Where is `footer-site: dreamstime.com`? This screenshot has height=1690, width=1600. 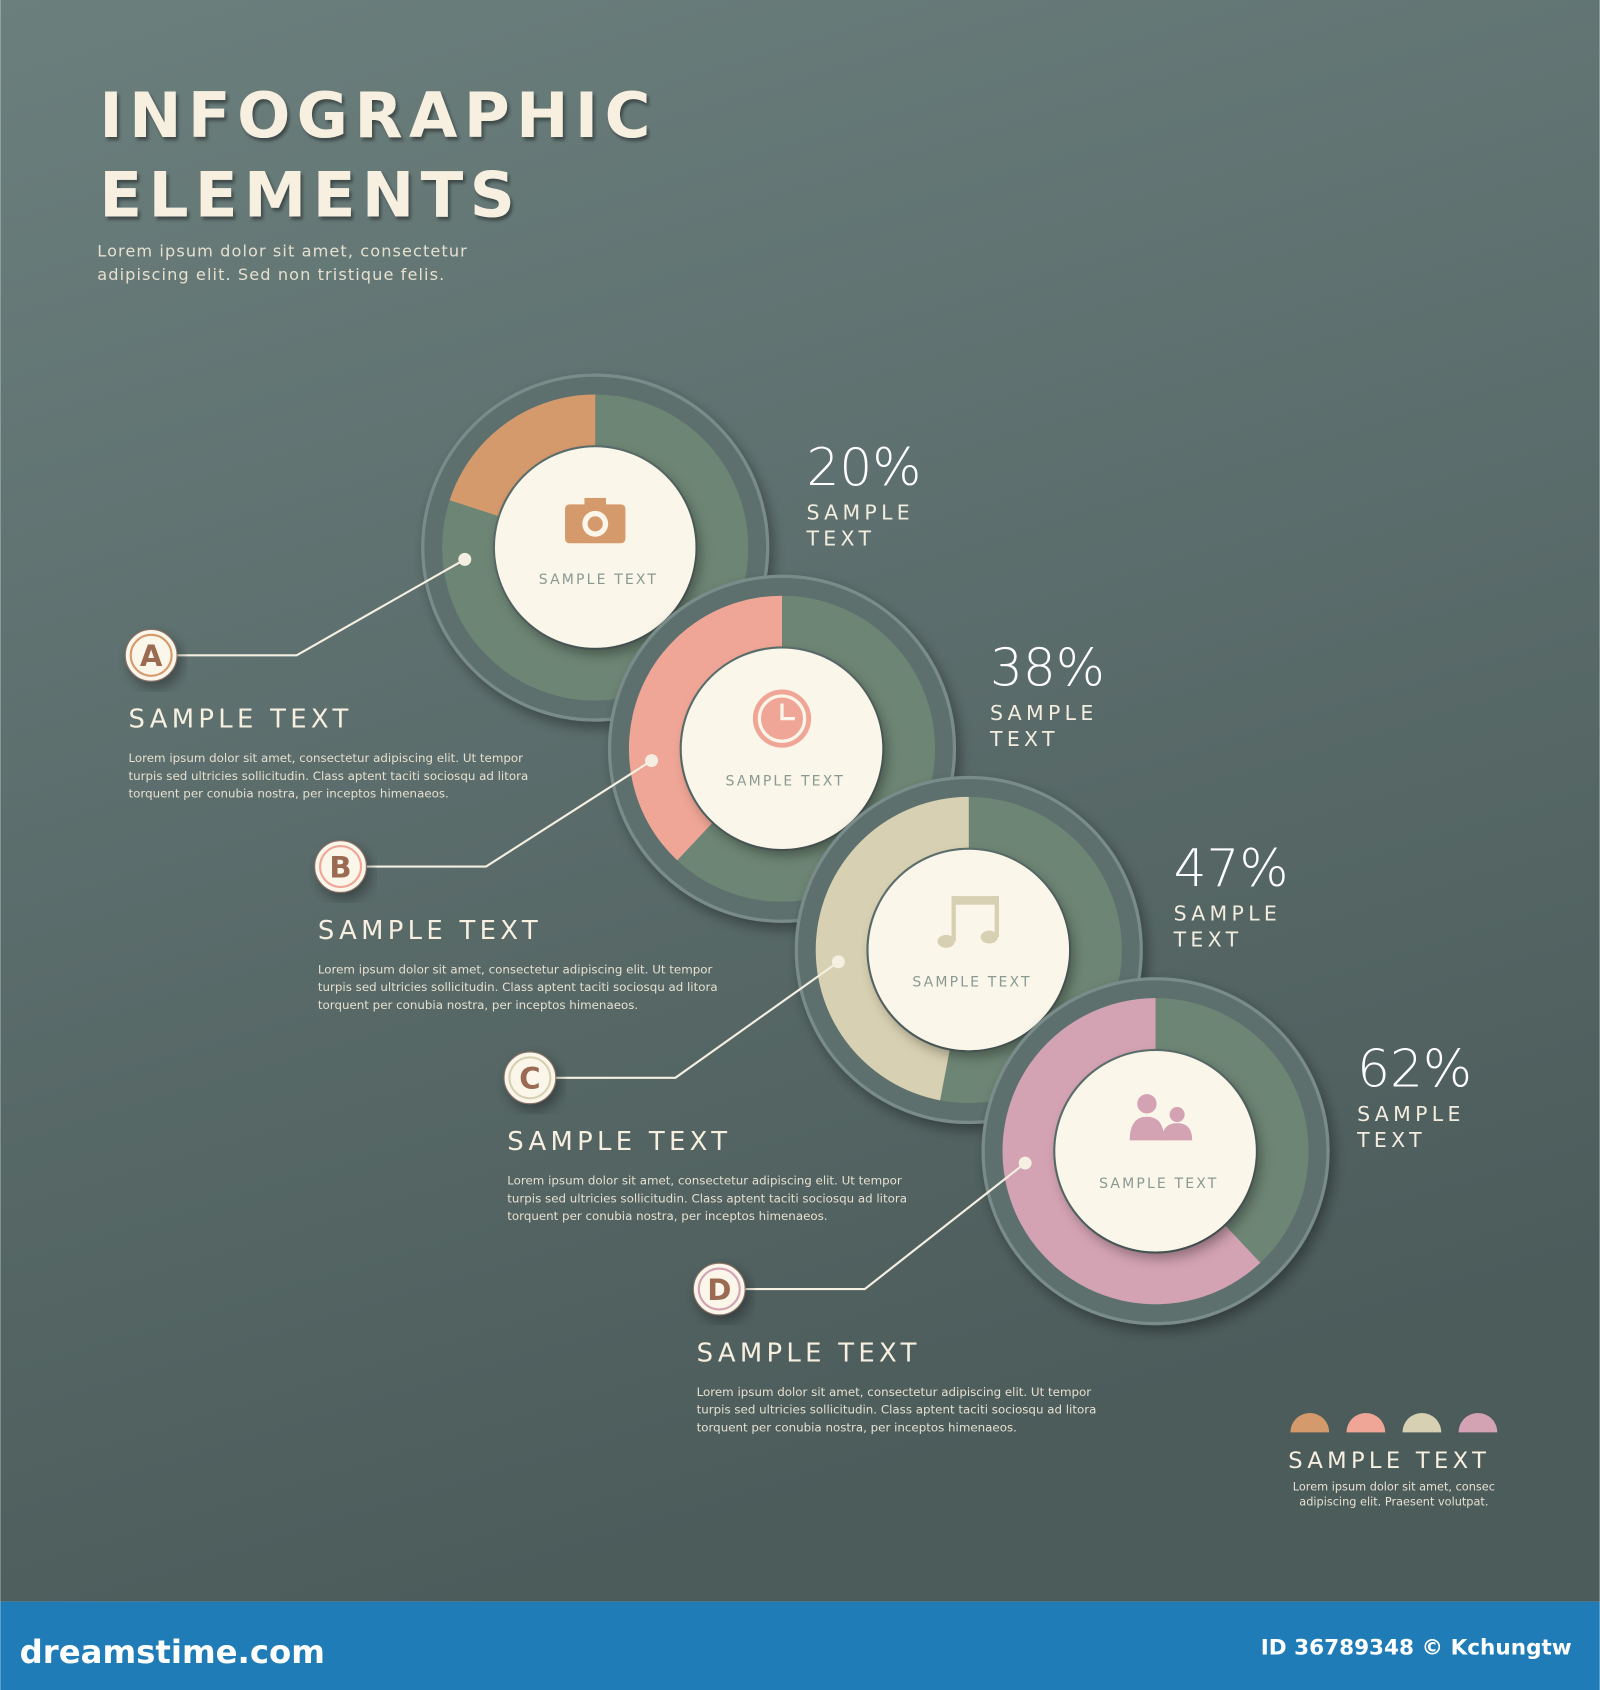 footer-site: dreamstime.com is located at coordinates (172, 1652).